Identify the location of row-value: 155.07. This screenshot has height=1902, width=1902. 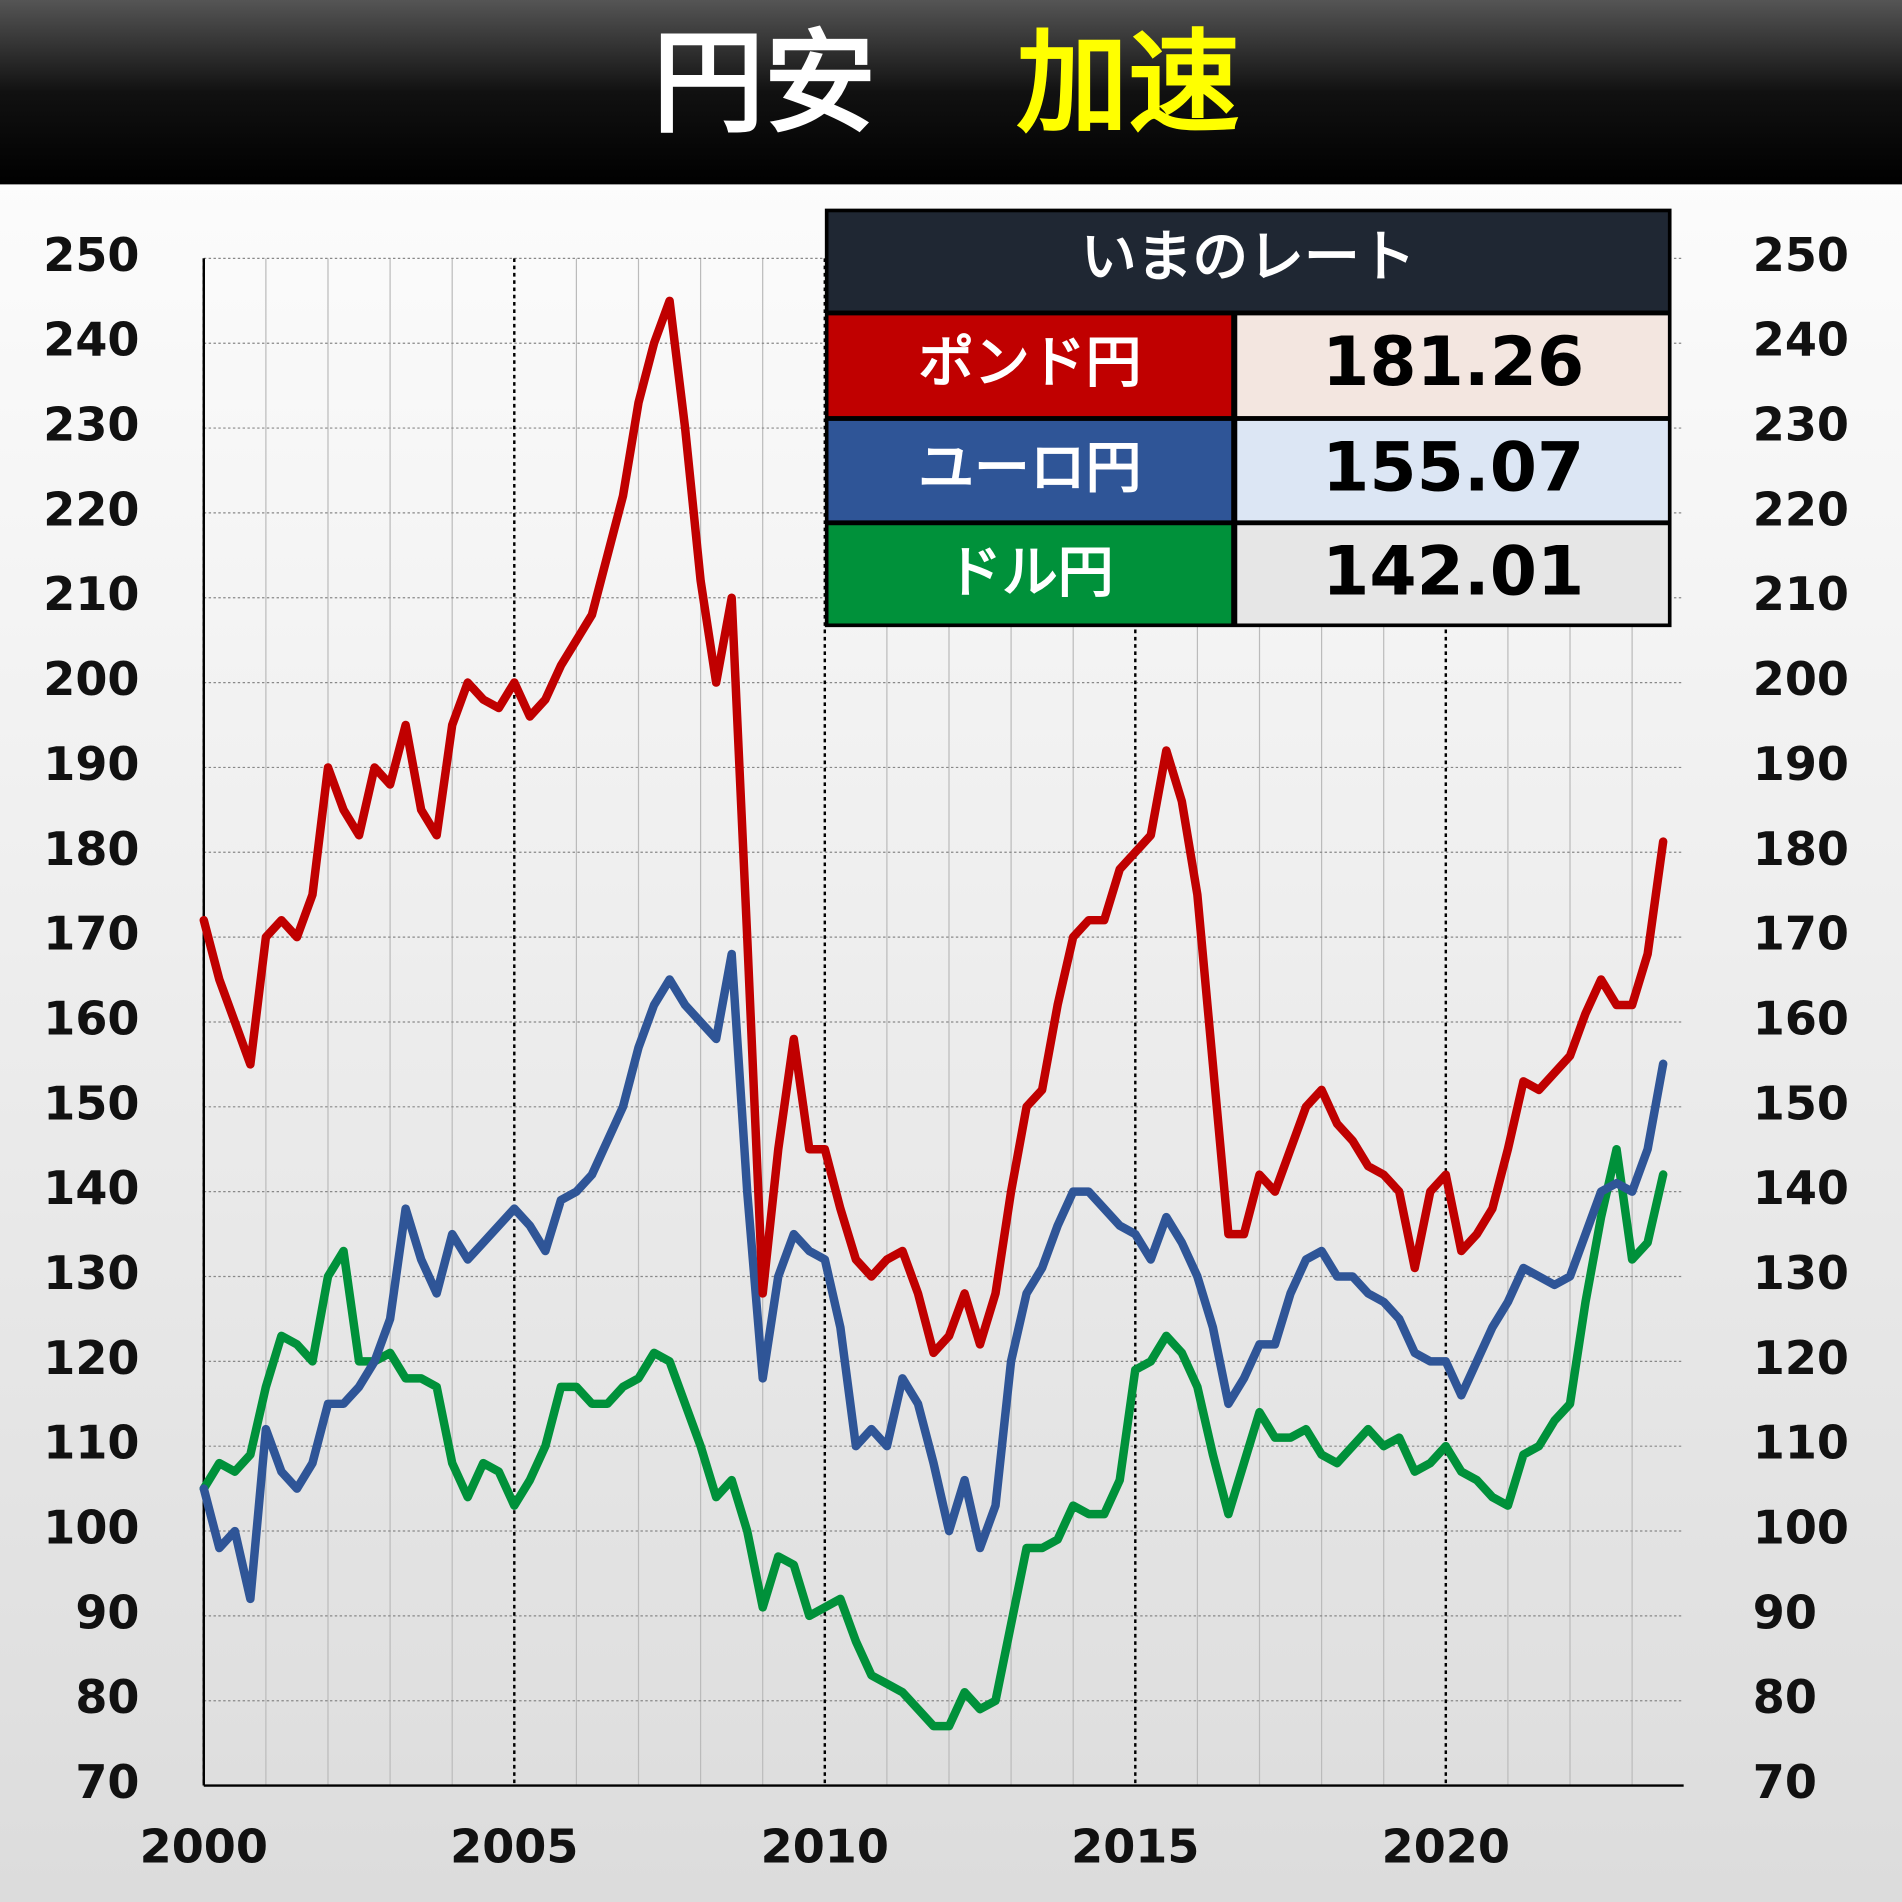
(1453, 467).